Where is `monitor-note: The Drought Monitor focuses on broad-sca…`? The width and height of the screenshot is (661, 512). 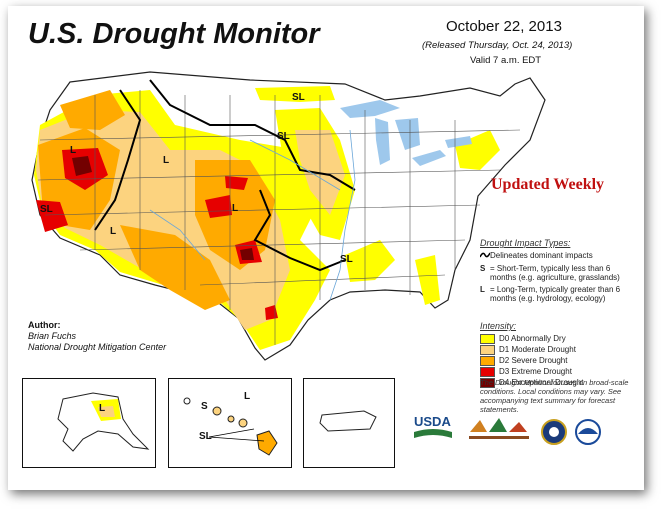 monitor-note: The Drought Monitor focuses on broad-sca… is located at coordinates (554, 396).